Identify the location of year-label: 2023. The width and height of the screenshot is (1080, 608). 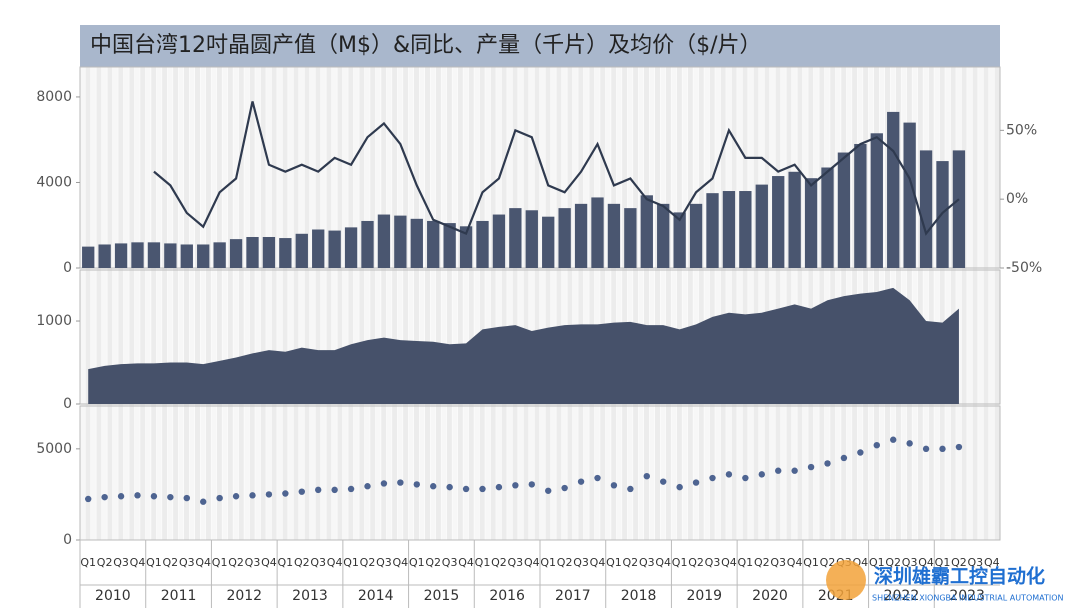
(967, 596).